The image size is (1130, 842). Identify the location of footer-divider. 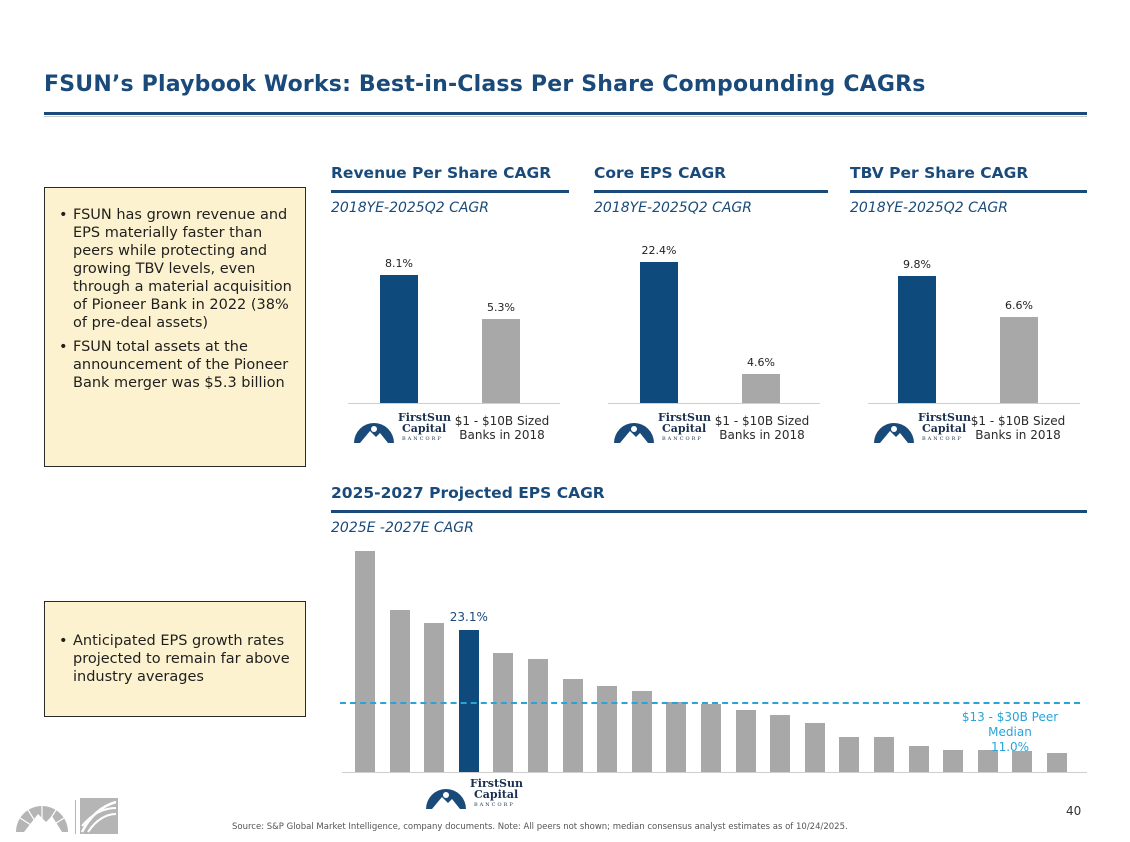
(75, 817).